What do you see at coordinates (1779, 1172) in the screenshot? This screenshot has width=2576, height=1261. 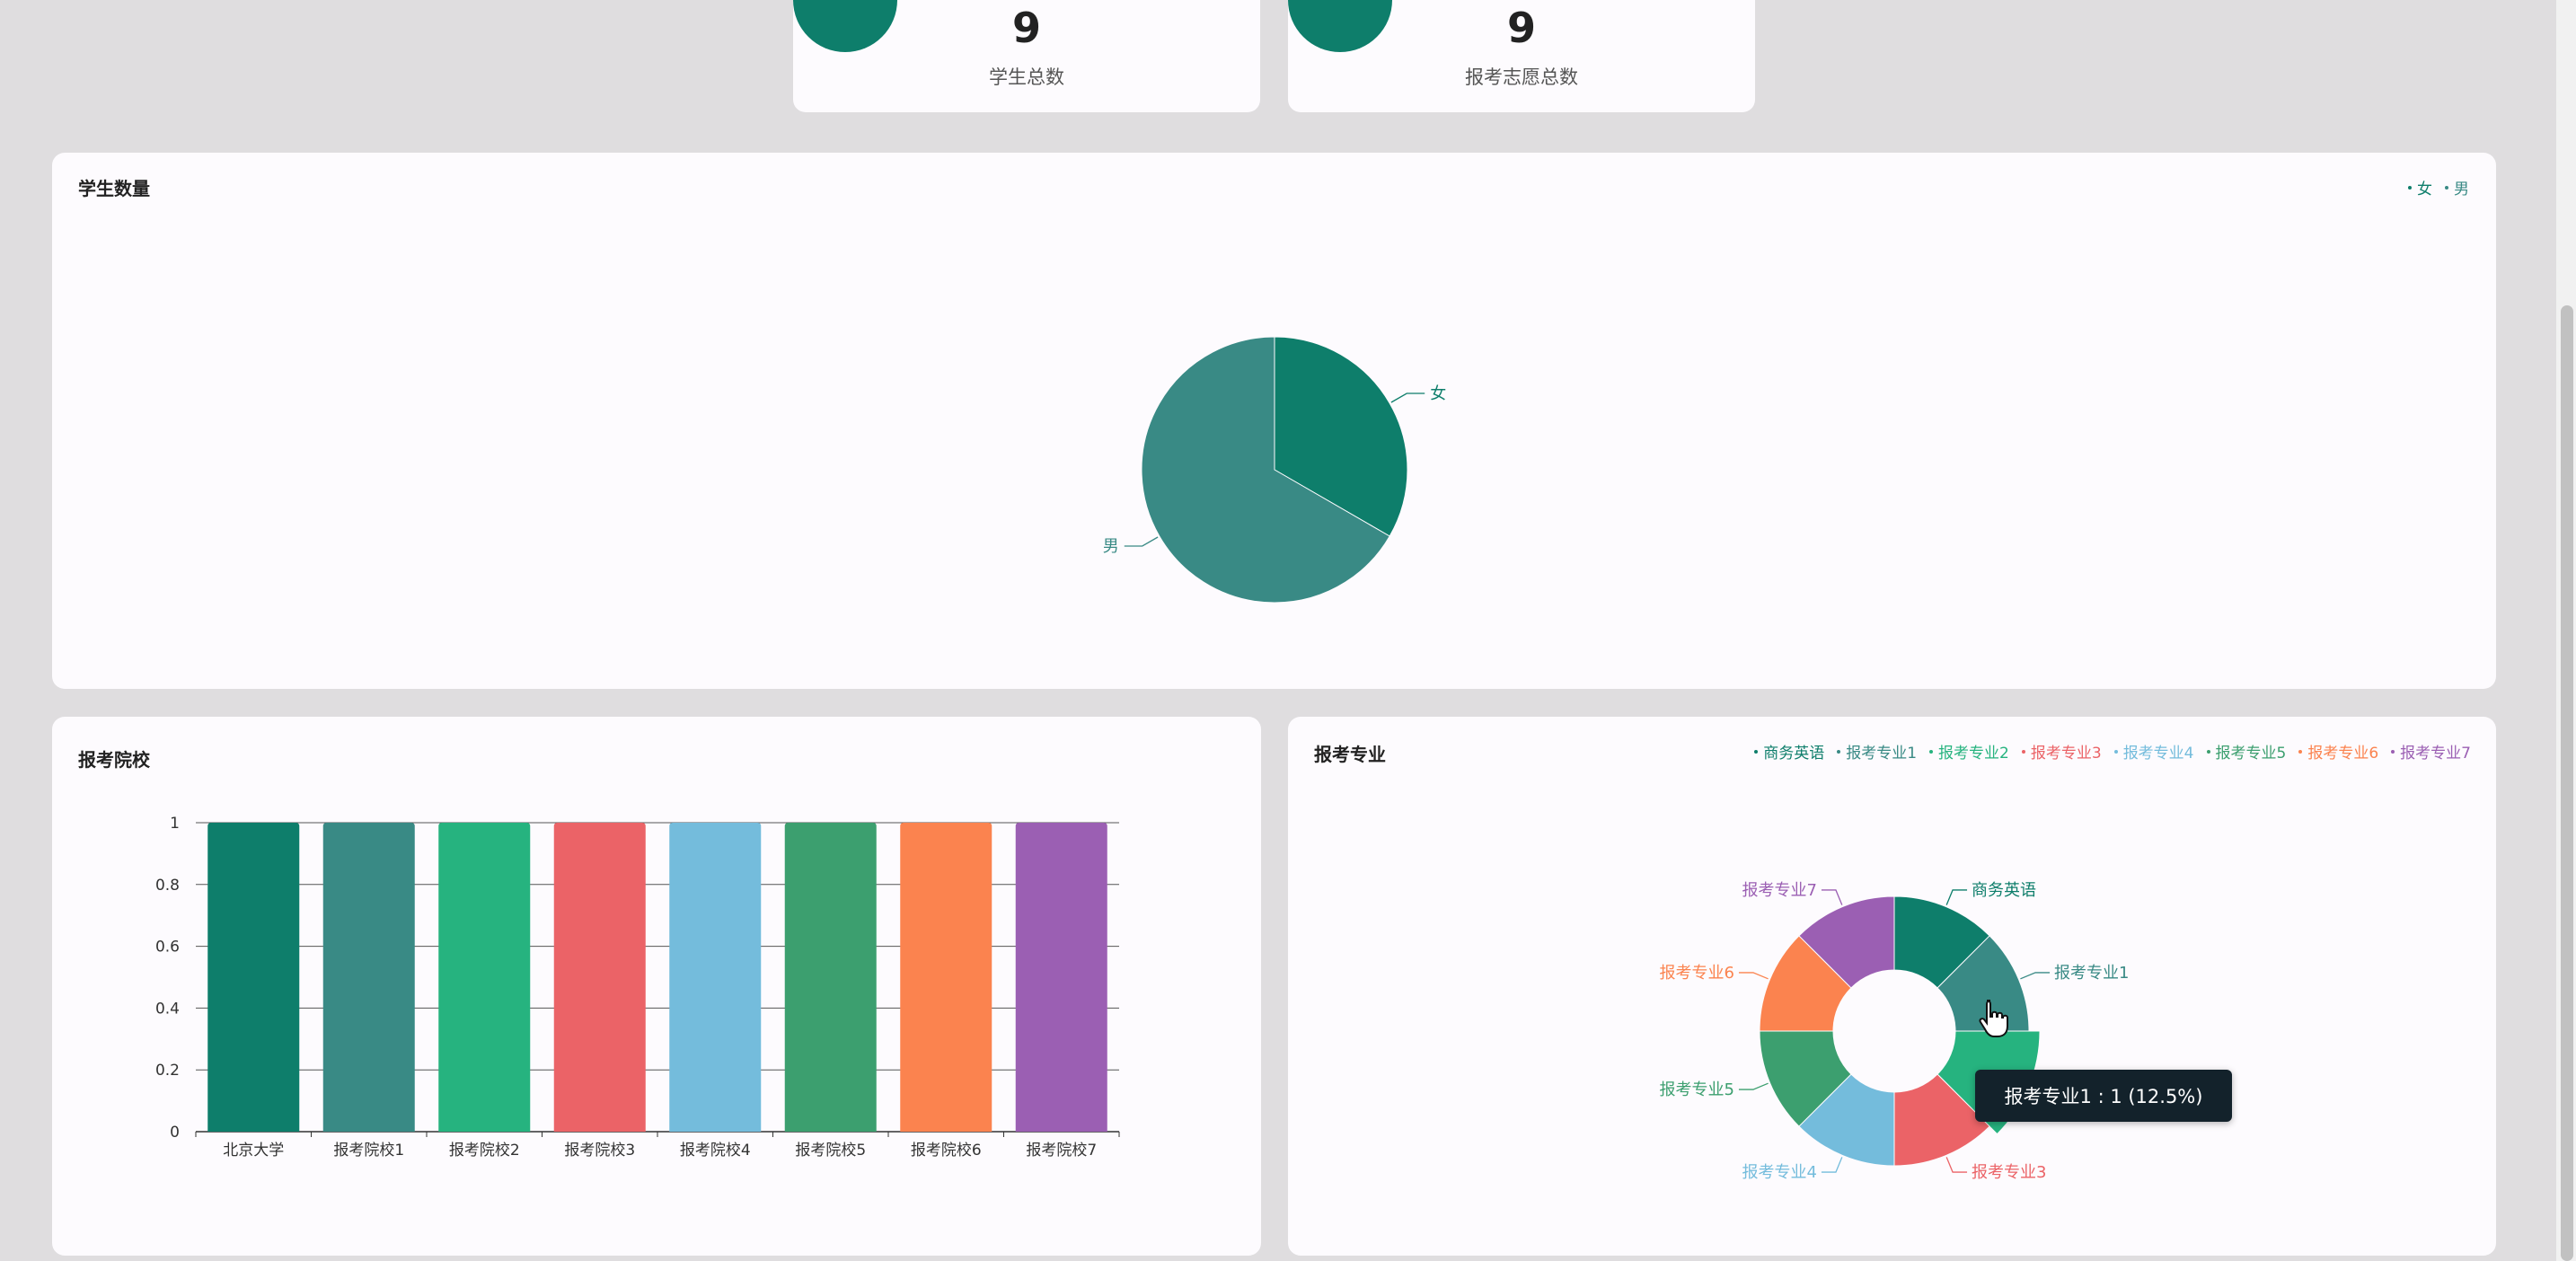 I see `donut-label: 报考专业4` at bounding box center [1779, 1172].